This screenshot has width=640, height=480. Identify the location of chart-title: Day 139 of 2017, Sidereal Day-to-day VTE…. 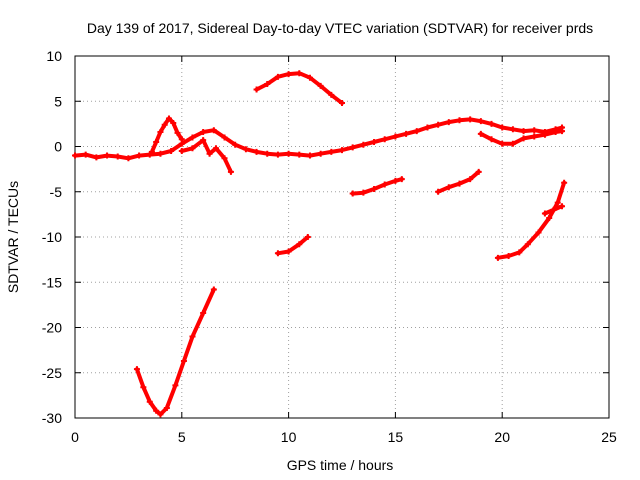
(340, 28).